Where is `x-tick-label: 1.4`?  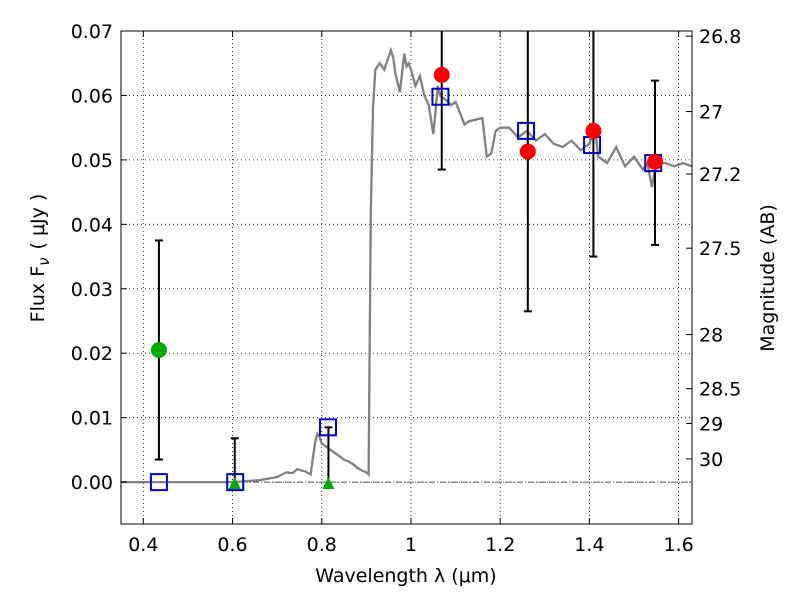 x-tick-label: 1.4 is located at coordinates (589, 545).